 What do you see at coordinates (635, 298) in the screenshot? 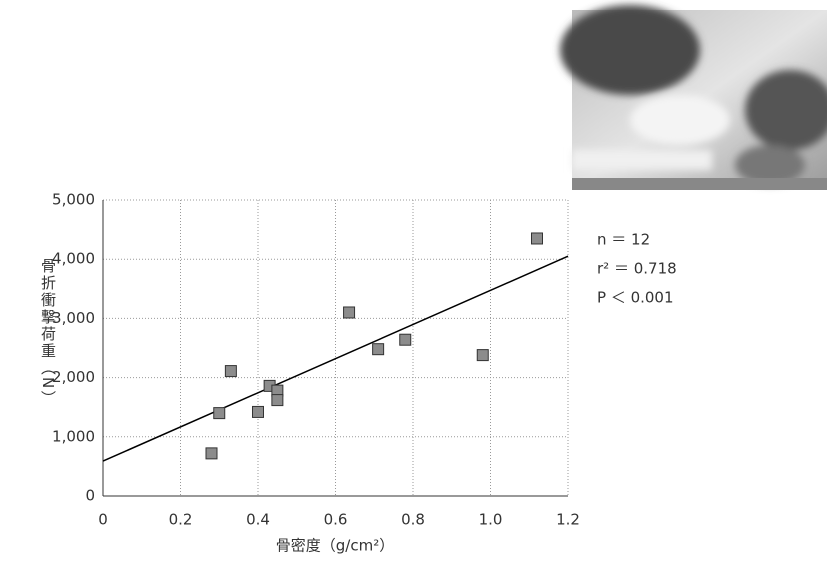
I see `annotation: P ＜ 0.001` at bounding box center [635, 298].